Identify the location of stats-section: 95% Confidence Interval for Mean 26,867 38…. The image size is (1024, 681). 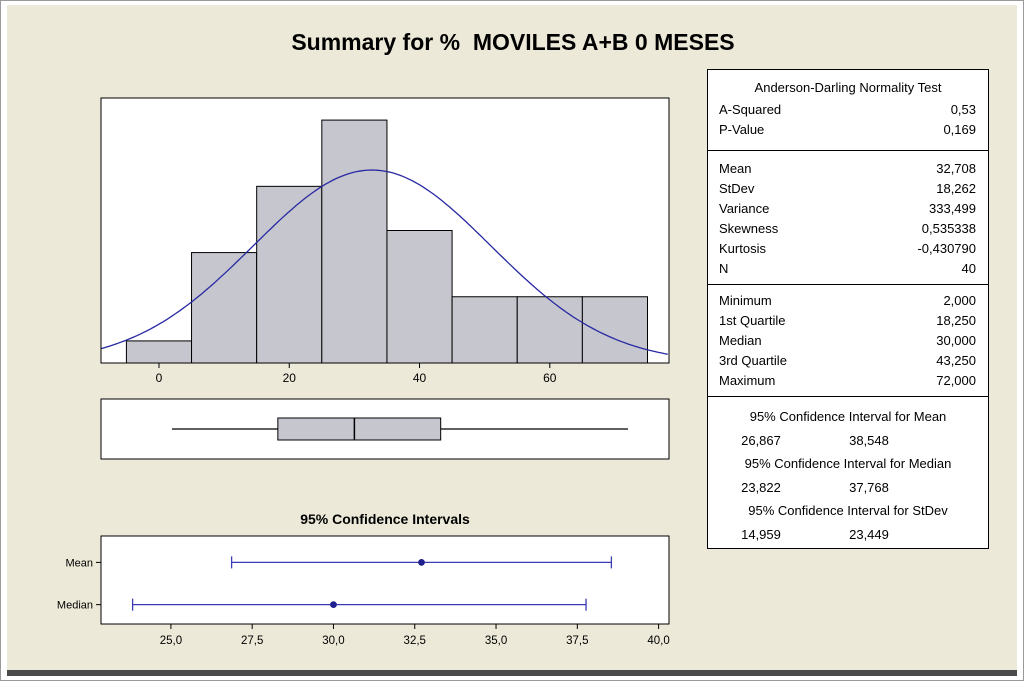
(848, 472).